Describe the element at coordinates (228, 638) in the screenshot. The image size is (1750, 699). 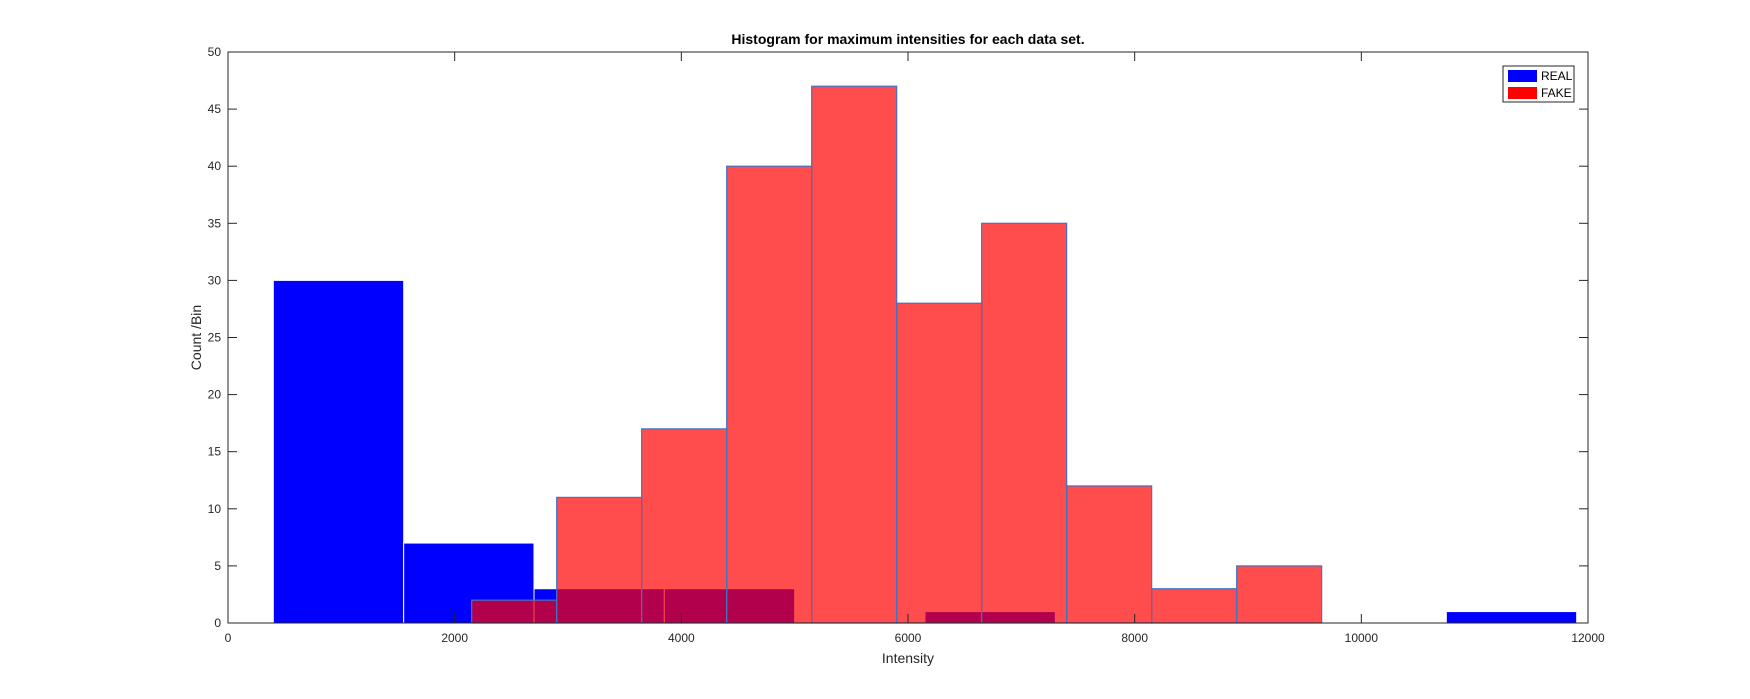
I see `x-tick-label: 0` at that location.